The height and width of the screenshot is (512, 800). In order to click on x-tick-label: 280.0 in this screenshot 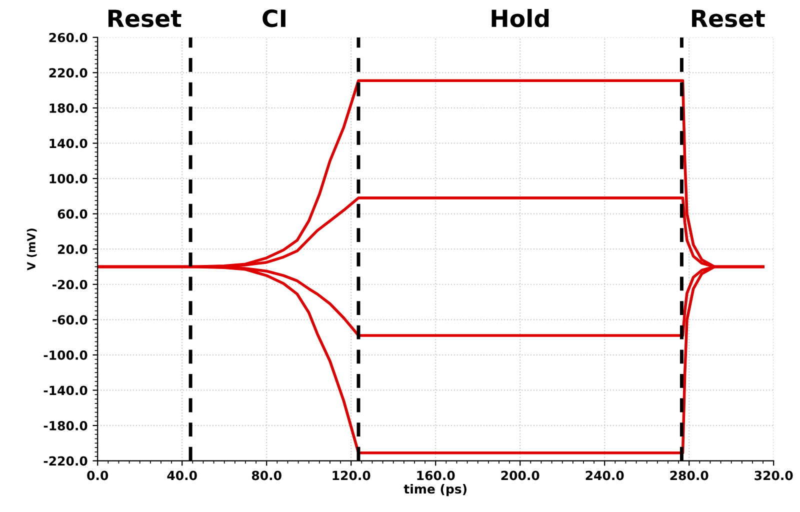, I will do `click(689, 475)`.